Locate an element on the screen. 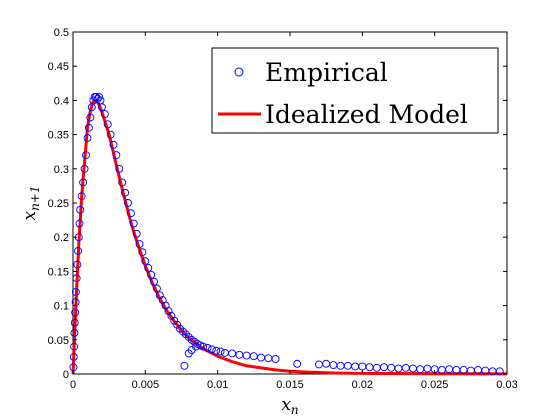  legend-empirical-label: Empirical is located at coordinates (326, 72).